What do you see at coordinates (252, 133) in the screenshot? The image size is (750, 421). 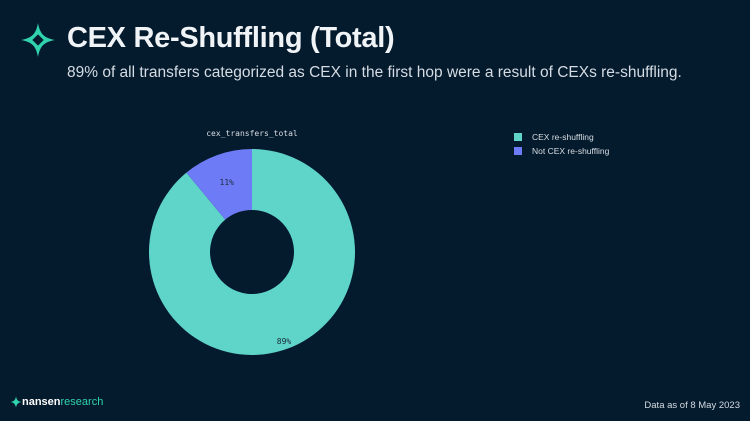 I see `chart-title: cex_transfers_total` at bounding box center [252, 133].